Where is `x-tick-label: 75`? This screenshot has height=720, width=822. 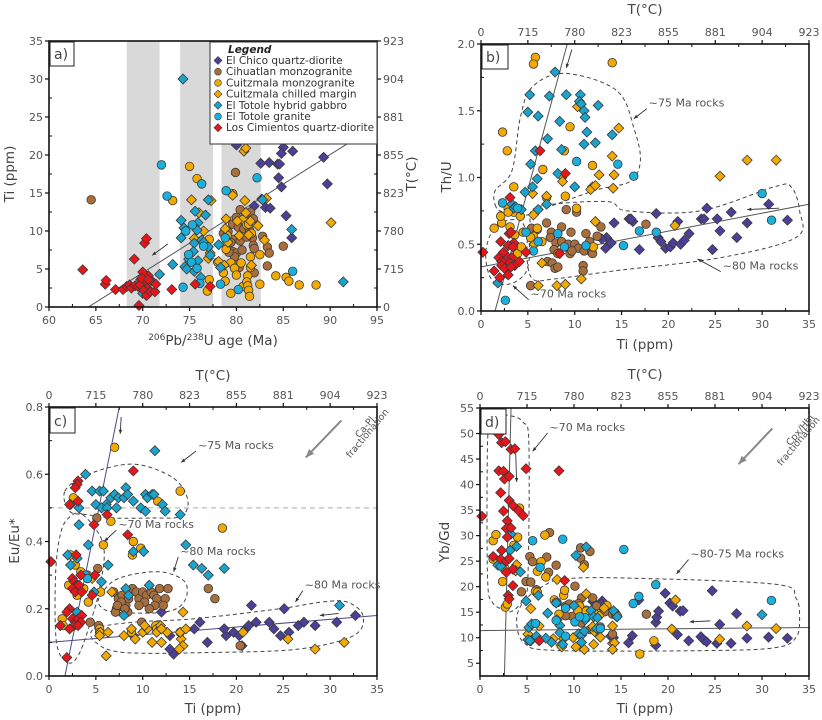
x-tick-label: 75 is located at coordinates (190, 320).